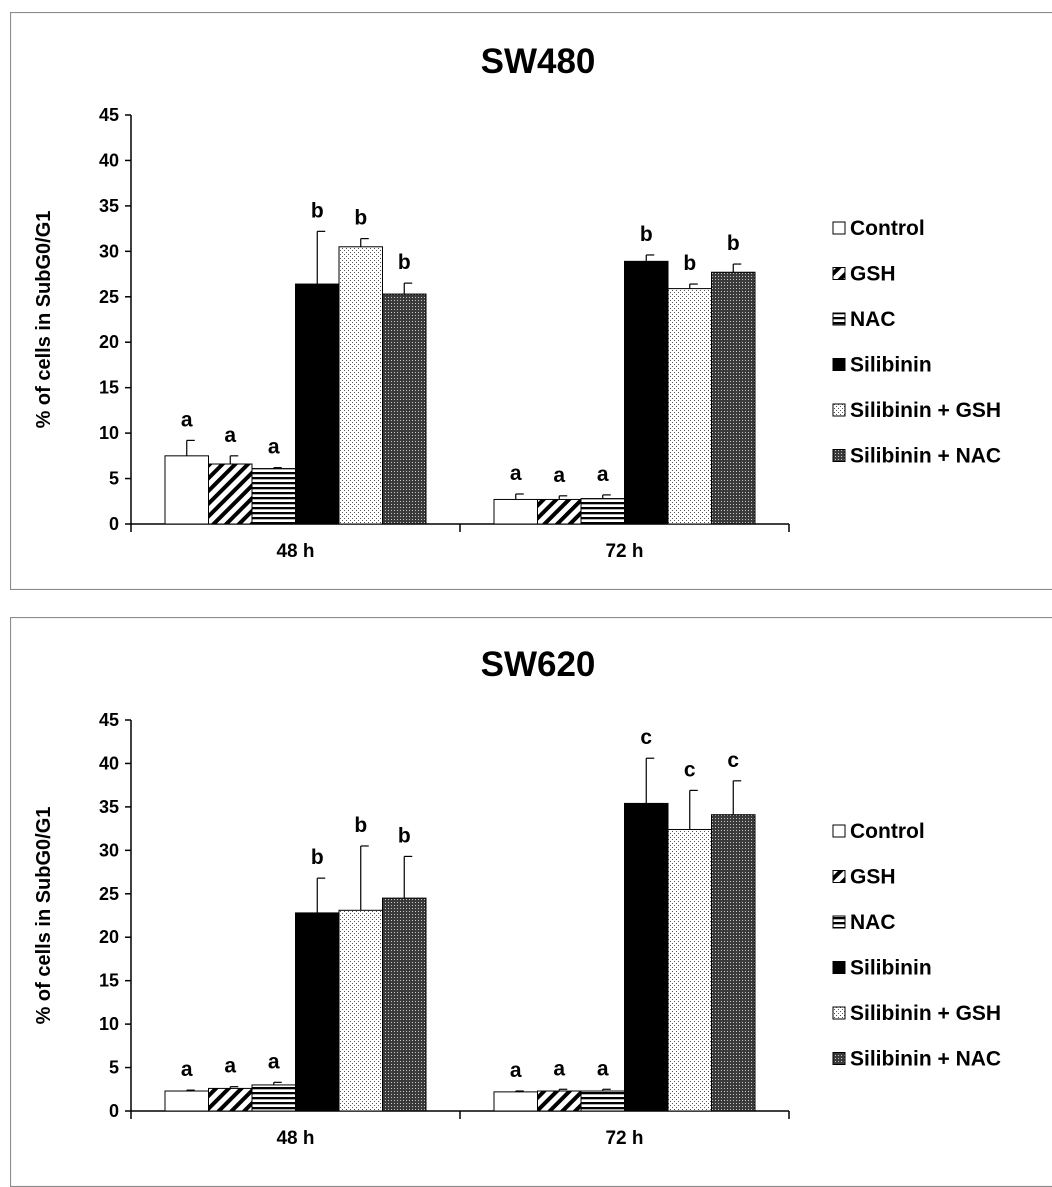 This screenshot has height=1187, width=1052. Describe the element at coordinates (538, 61) in the screenshot. I see `chart-title: SW480` at that location.